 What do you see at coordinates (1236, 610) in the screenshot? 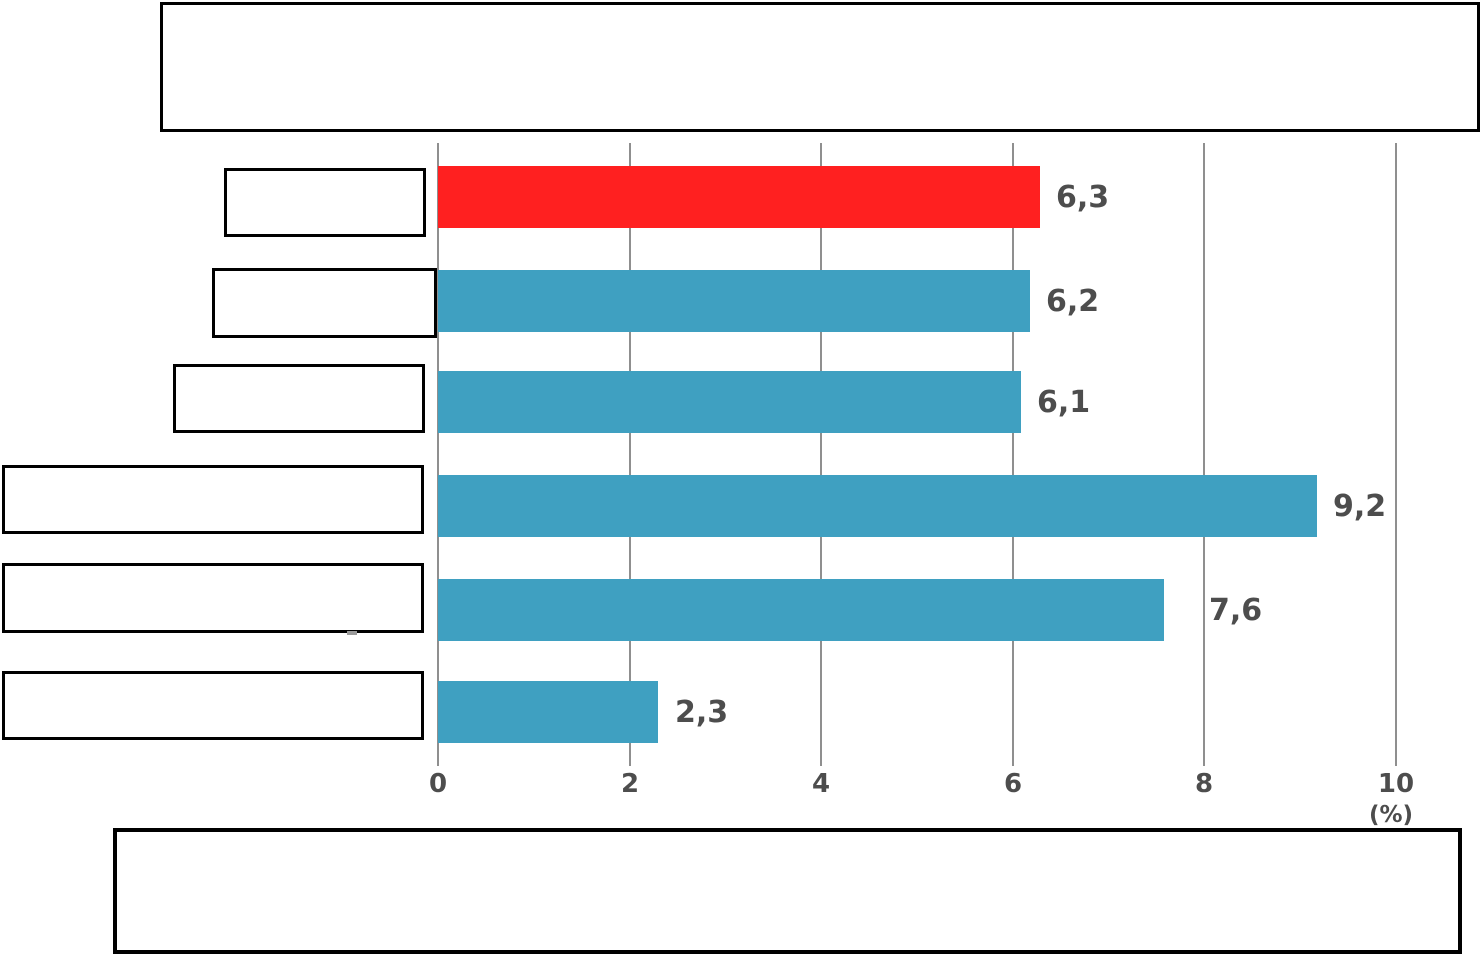
I see `bar-value-label: 7,6` at bounding box center [1236, 610].